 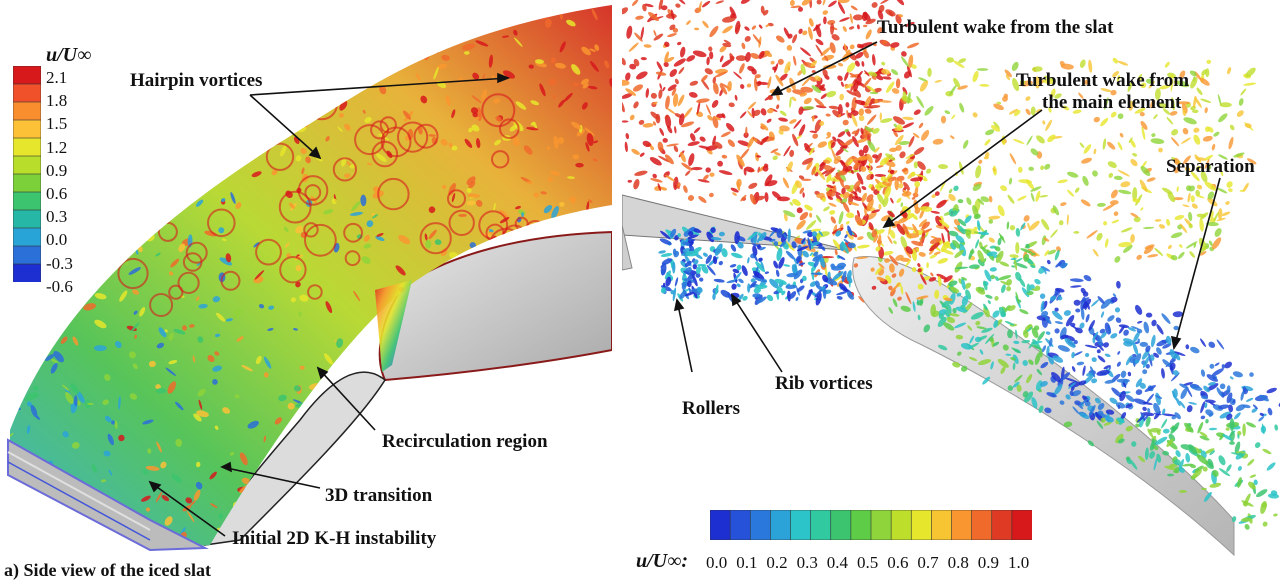 What do you see at coordinates (868, 562) in the screenshot?
I see `colorbar-tick-label: 0.5` at bounding box center [868, 562].